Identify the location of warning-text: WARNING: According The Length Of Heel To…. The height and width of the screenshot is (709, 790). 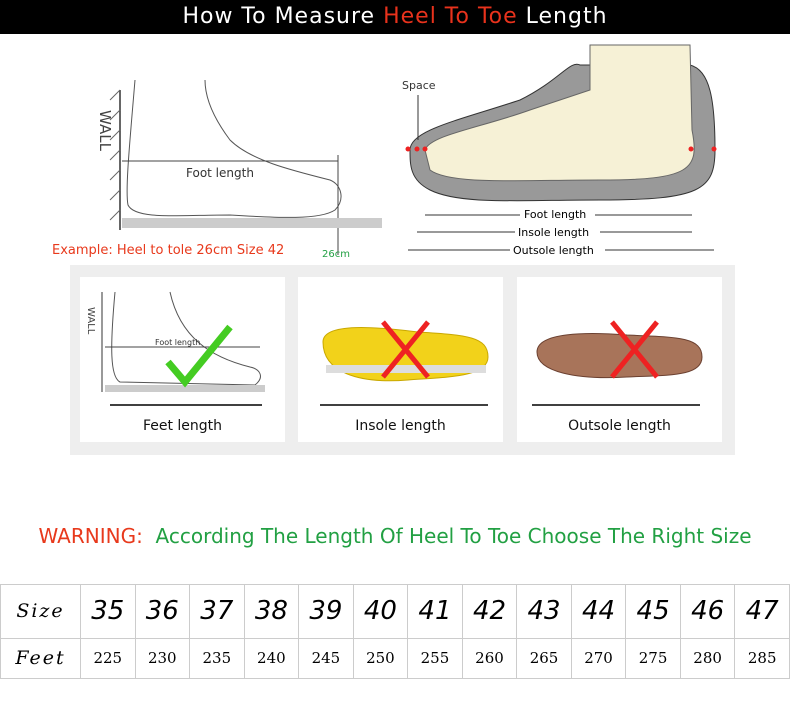
(395, 536).